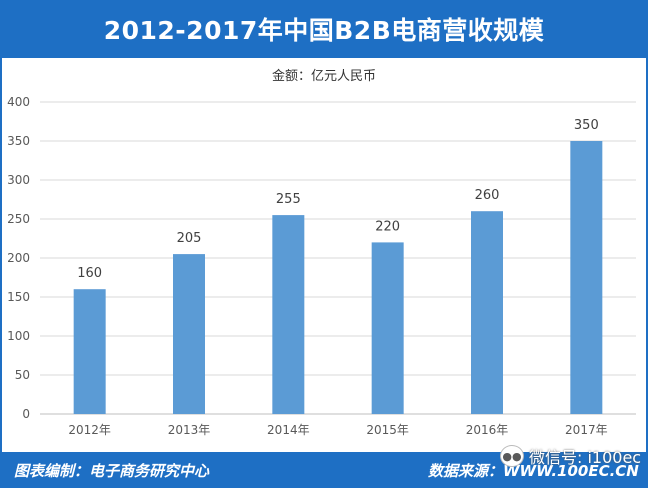 The height and width of the screenshot is (488, 648). Describe the element at coordinates (585, 457) in the screenshot. I see `watermark-text: 微信号: i100ec` at that location.